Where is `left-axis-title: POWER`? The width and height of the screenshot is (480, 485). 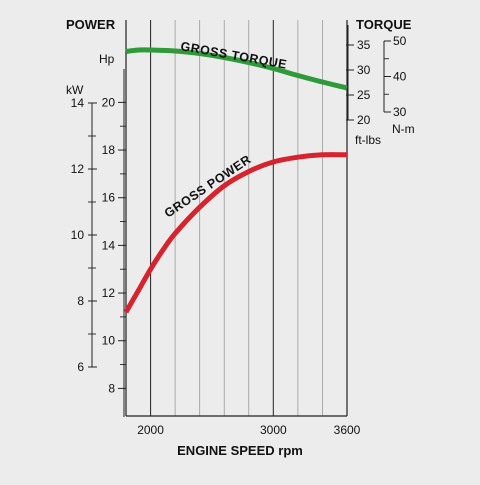 left-axis-title: POWER is located at coordinates (91, 24).